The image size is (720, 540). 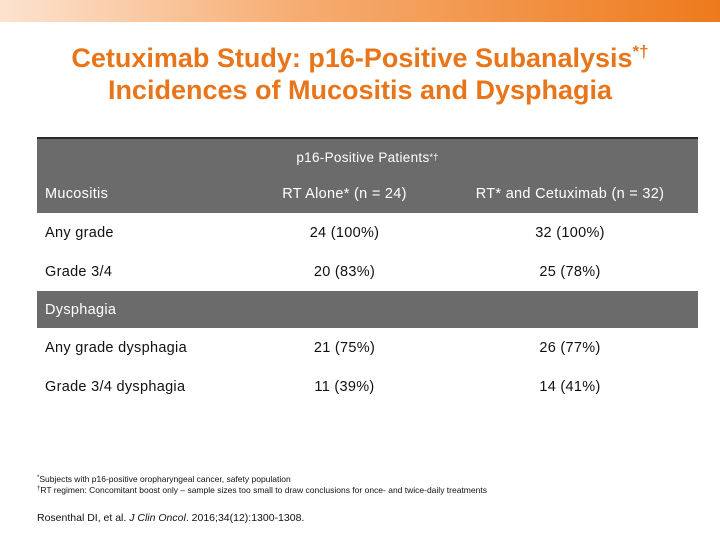 What do you see at coordinates (79, 232) in the screenshot?
I see `row-label: Any grade` at bounding box center [79, 232].